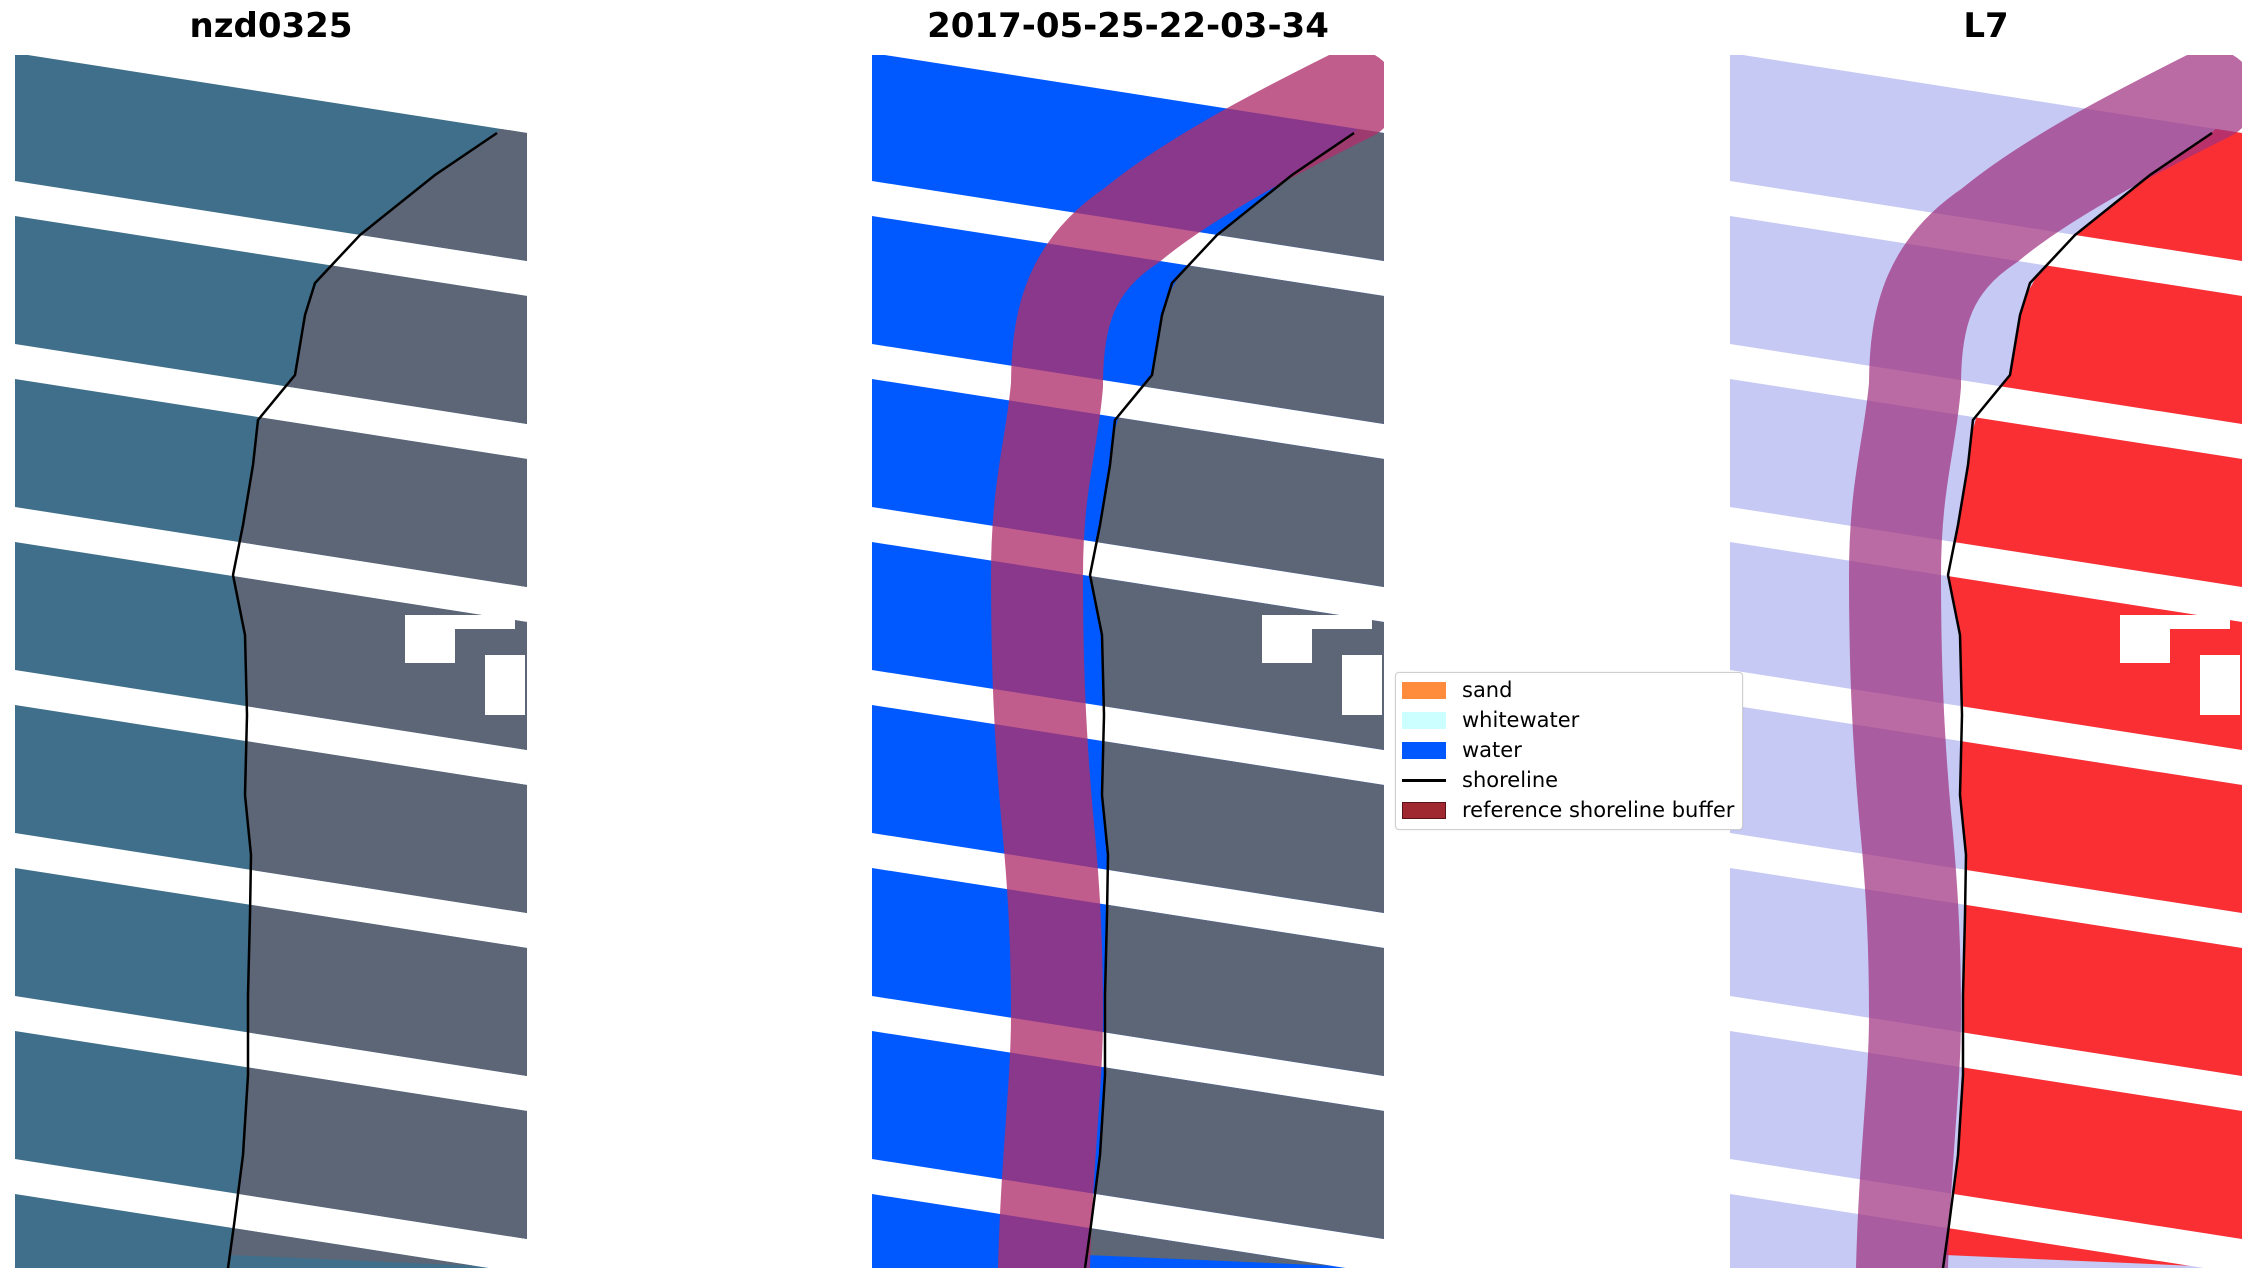  Describe the element at coordinates (1521, 720) in the screenshot. I see `legend-label: whitewater` at that location.